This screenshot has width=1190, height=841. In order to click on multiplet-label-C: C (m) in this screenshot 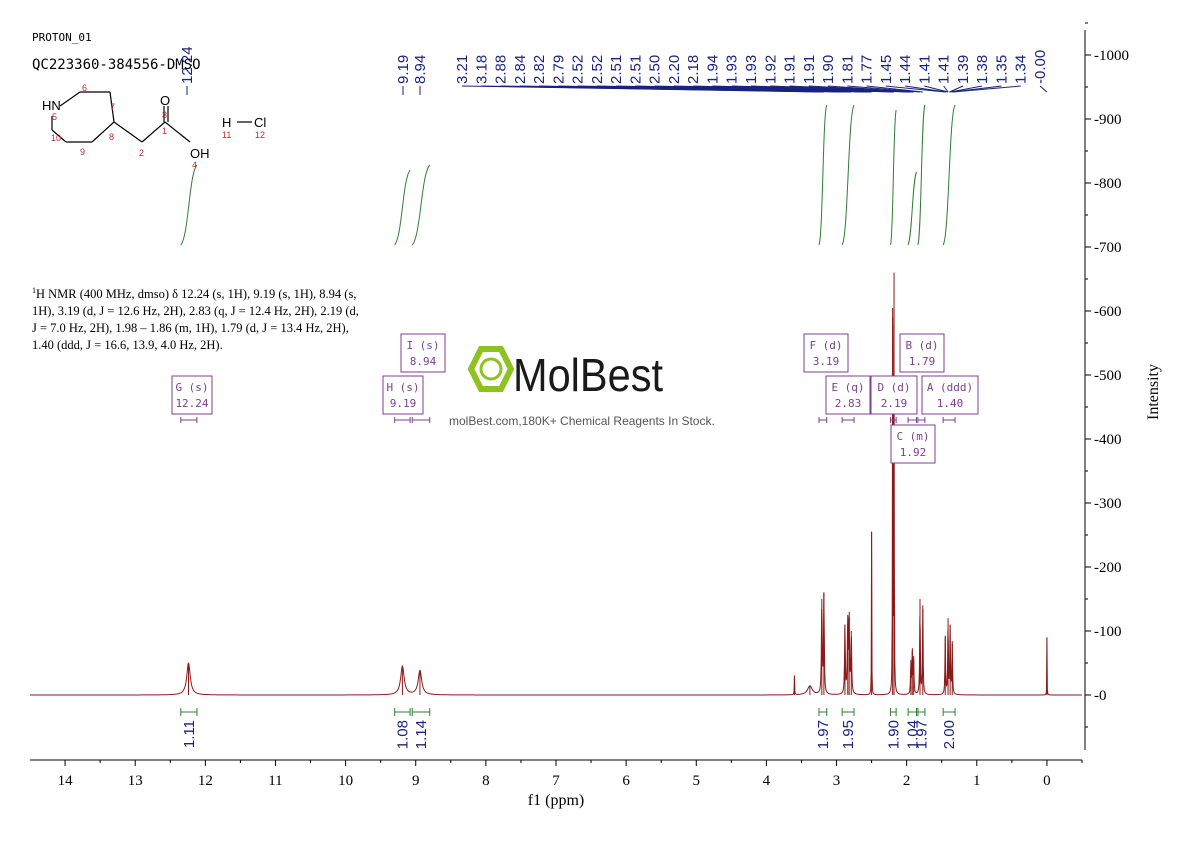, I will do `click(912, 436)`.